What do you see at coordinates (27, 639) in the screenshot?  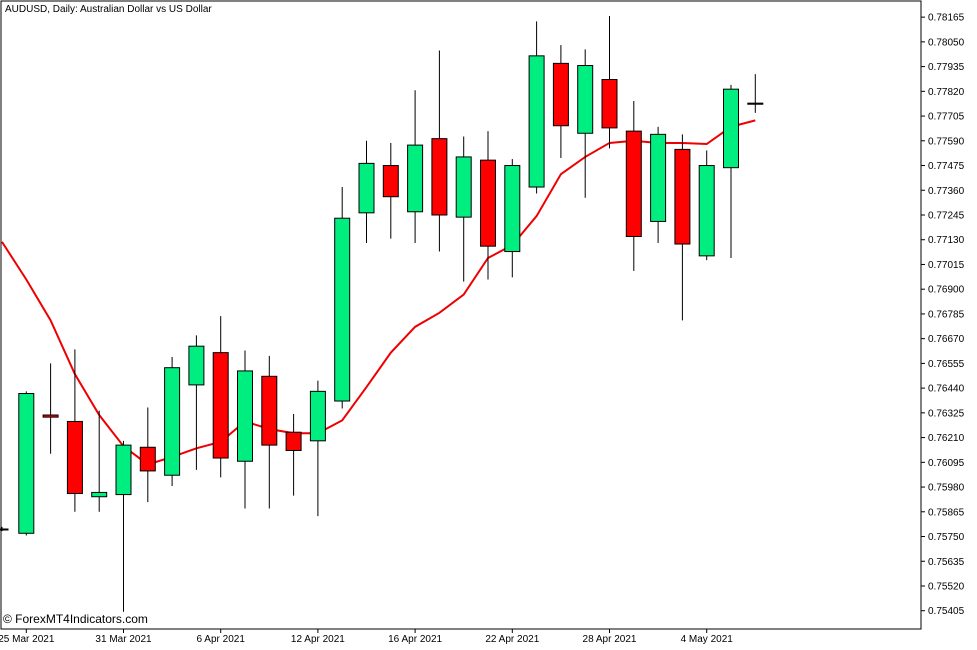 I see `x-tick-label: 25 Mar 2021` at bounding box center [27, 639].